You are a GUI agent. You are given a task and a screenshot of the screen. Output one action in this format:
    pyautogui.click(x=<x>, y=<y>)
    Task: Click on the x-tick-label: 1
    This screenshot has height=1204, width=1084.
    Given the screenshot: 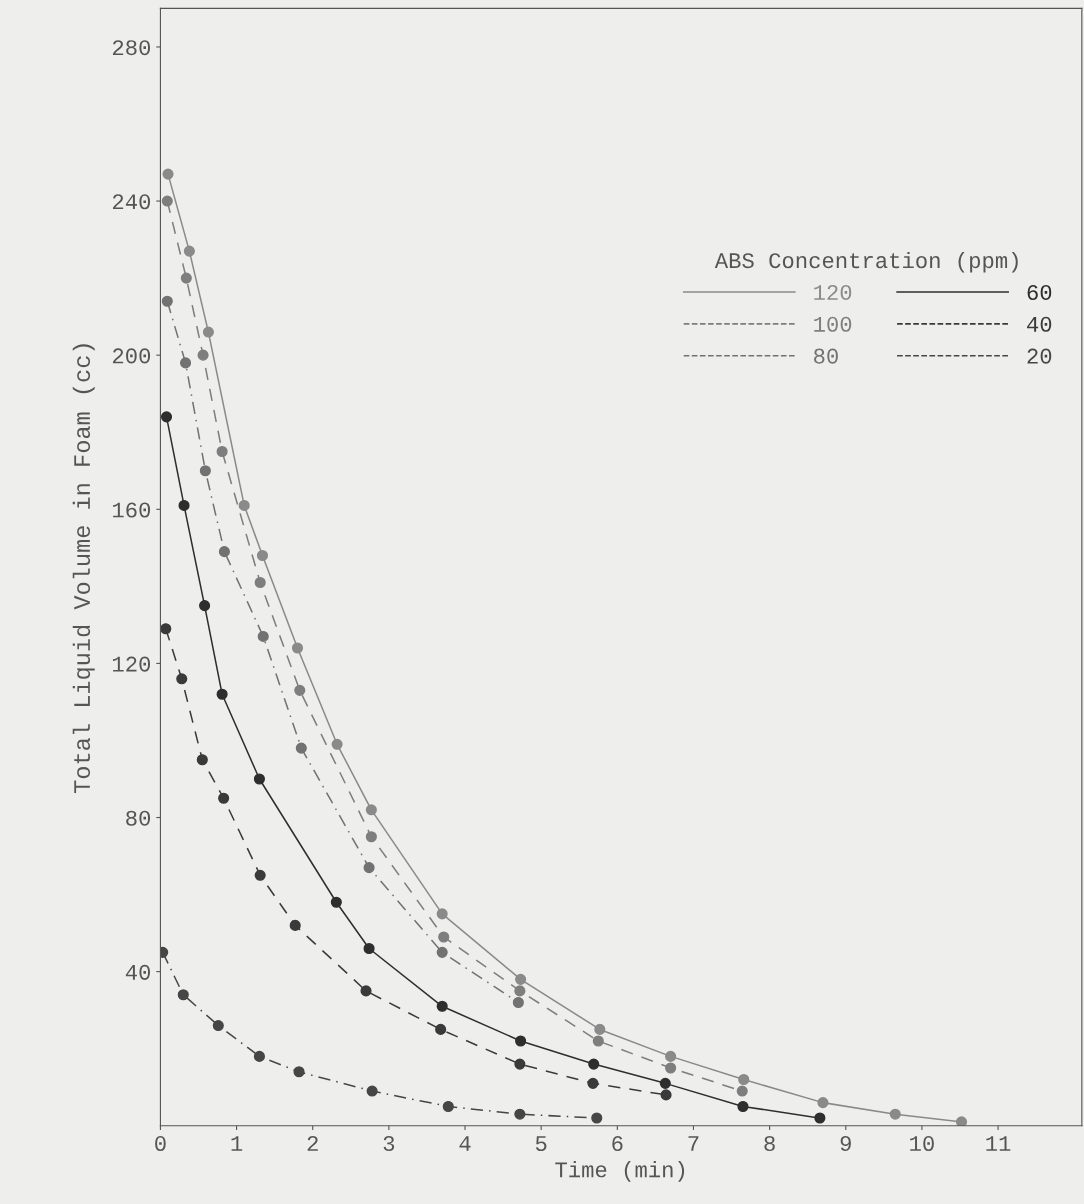 What is the action you would take?
    pyautogui.click(x=237, y=1143)
    